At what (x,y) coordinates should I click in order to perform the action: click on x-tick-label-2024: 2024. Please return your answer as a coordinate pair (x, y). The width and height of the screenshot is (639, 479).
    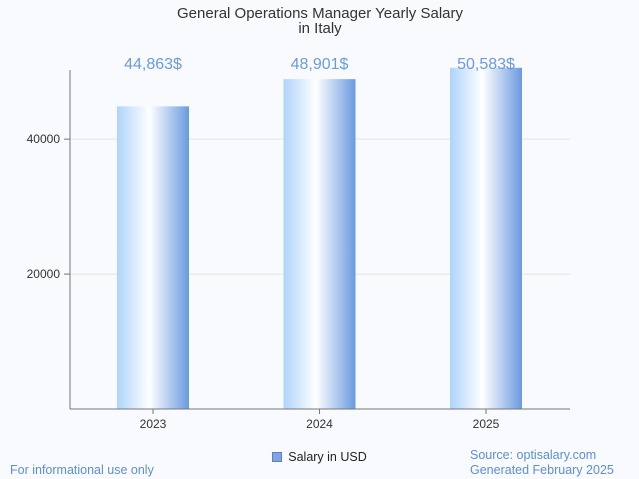
    Looking at the image, I should click on (319, 424).